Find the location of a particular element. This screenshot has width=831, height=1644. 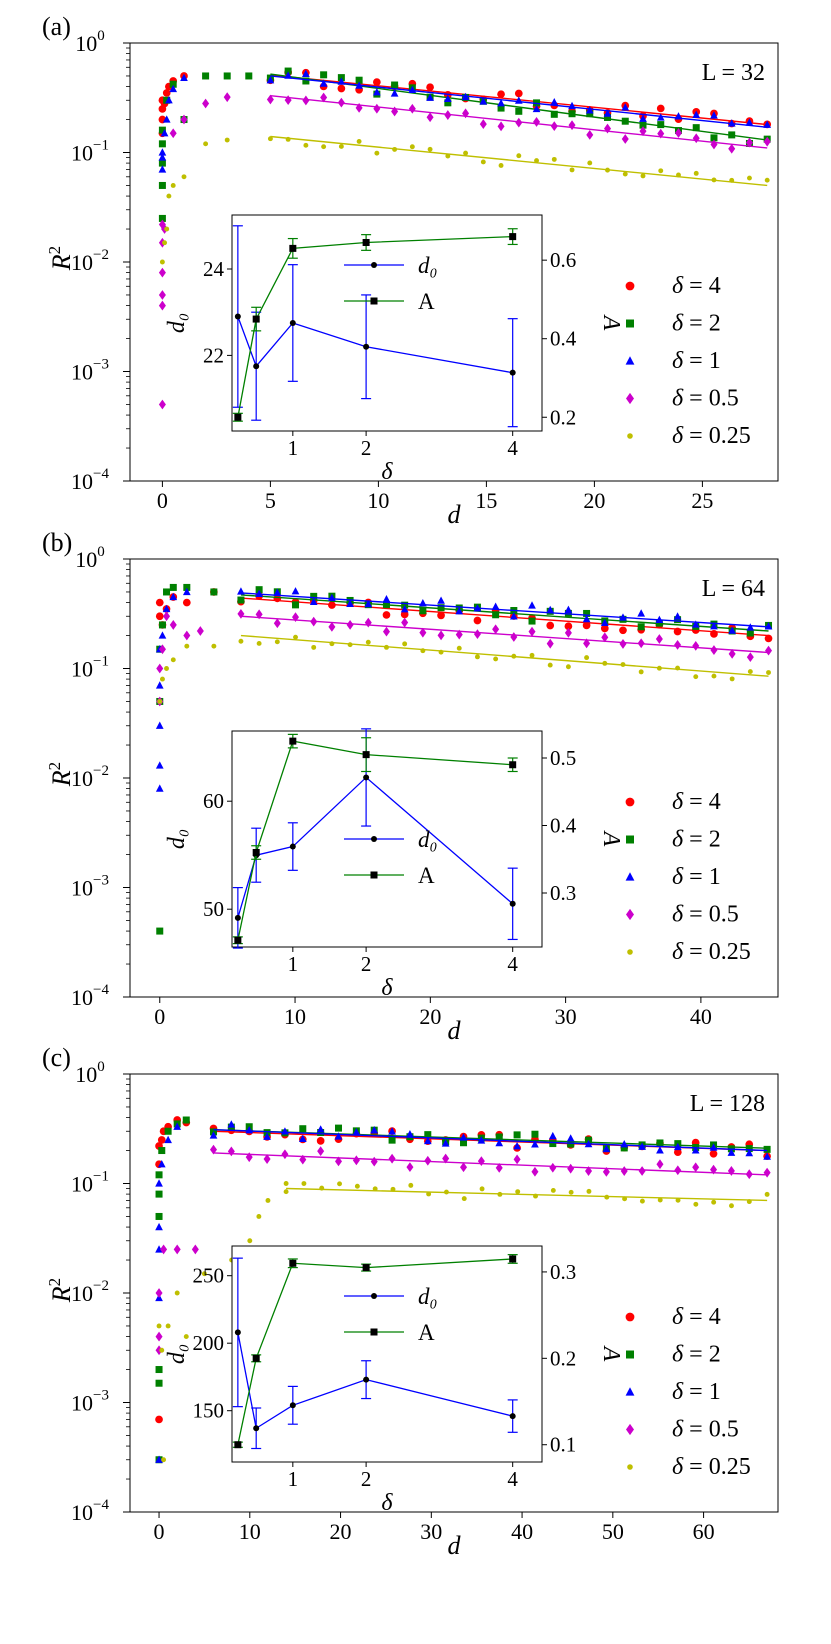

series-δ = 0.5 is located at coordinates (464, 657).